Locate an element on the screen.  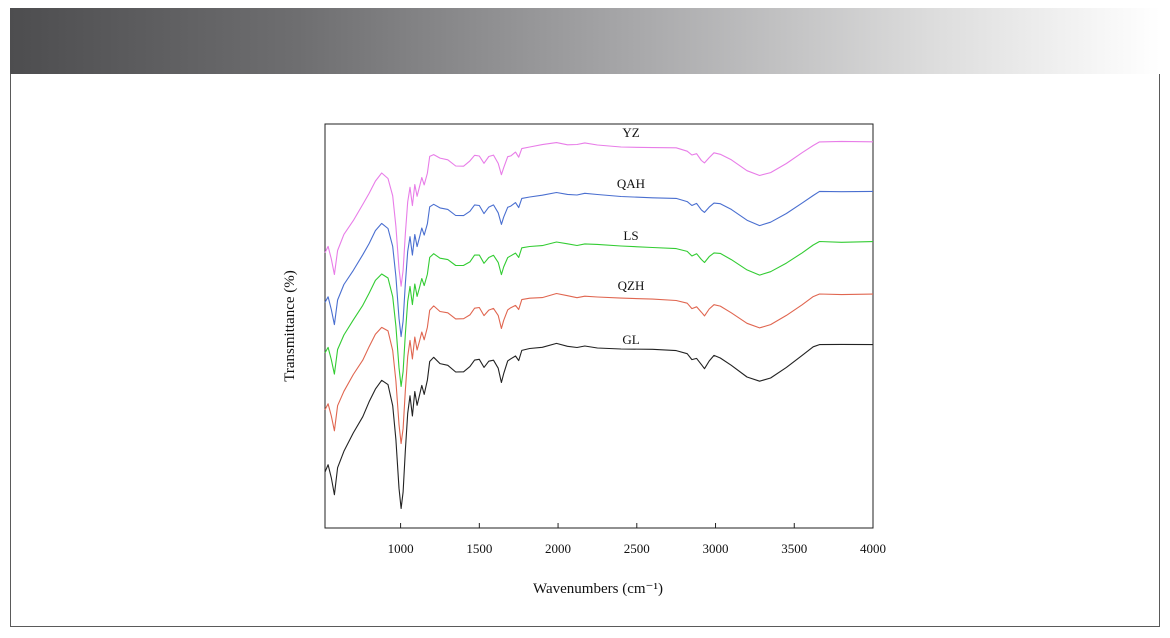
x-tick-label: 1500 is located at coordinates (479, 548).